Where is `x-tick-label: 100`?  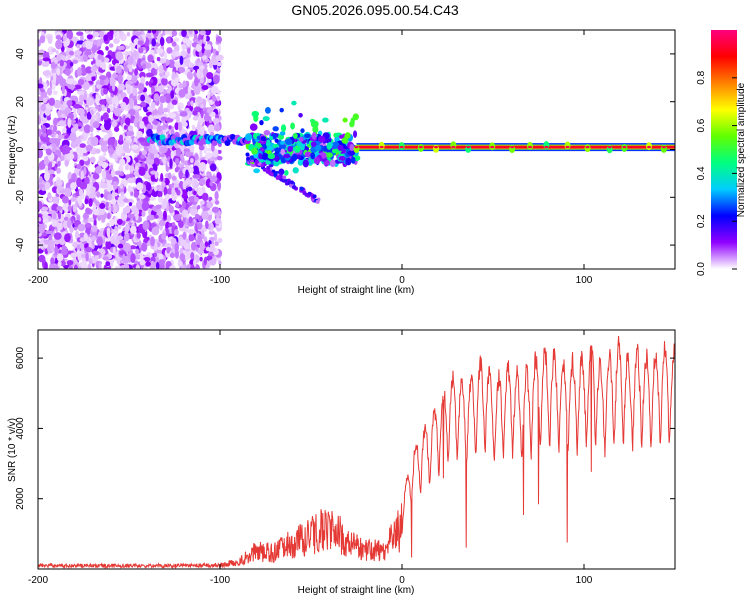
x-tick-label: 100 is located at coordinates (584, 580).